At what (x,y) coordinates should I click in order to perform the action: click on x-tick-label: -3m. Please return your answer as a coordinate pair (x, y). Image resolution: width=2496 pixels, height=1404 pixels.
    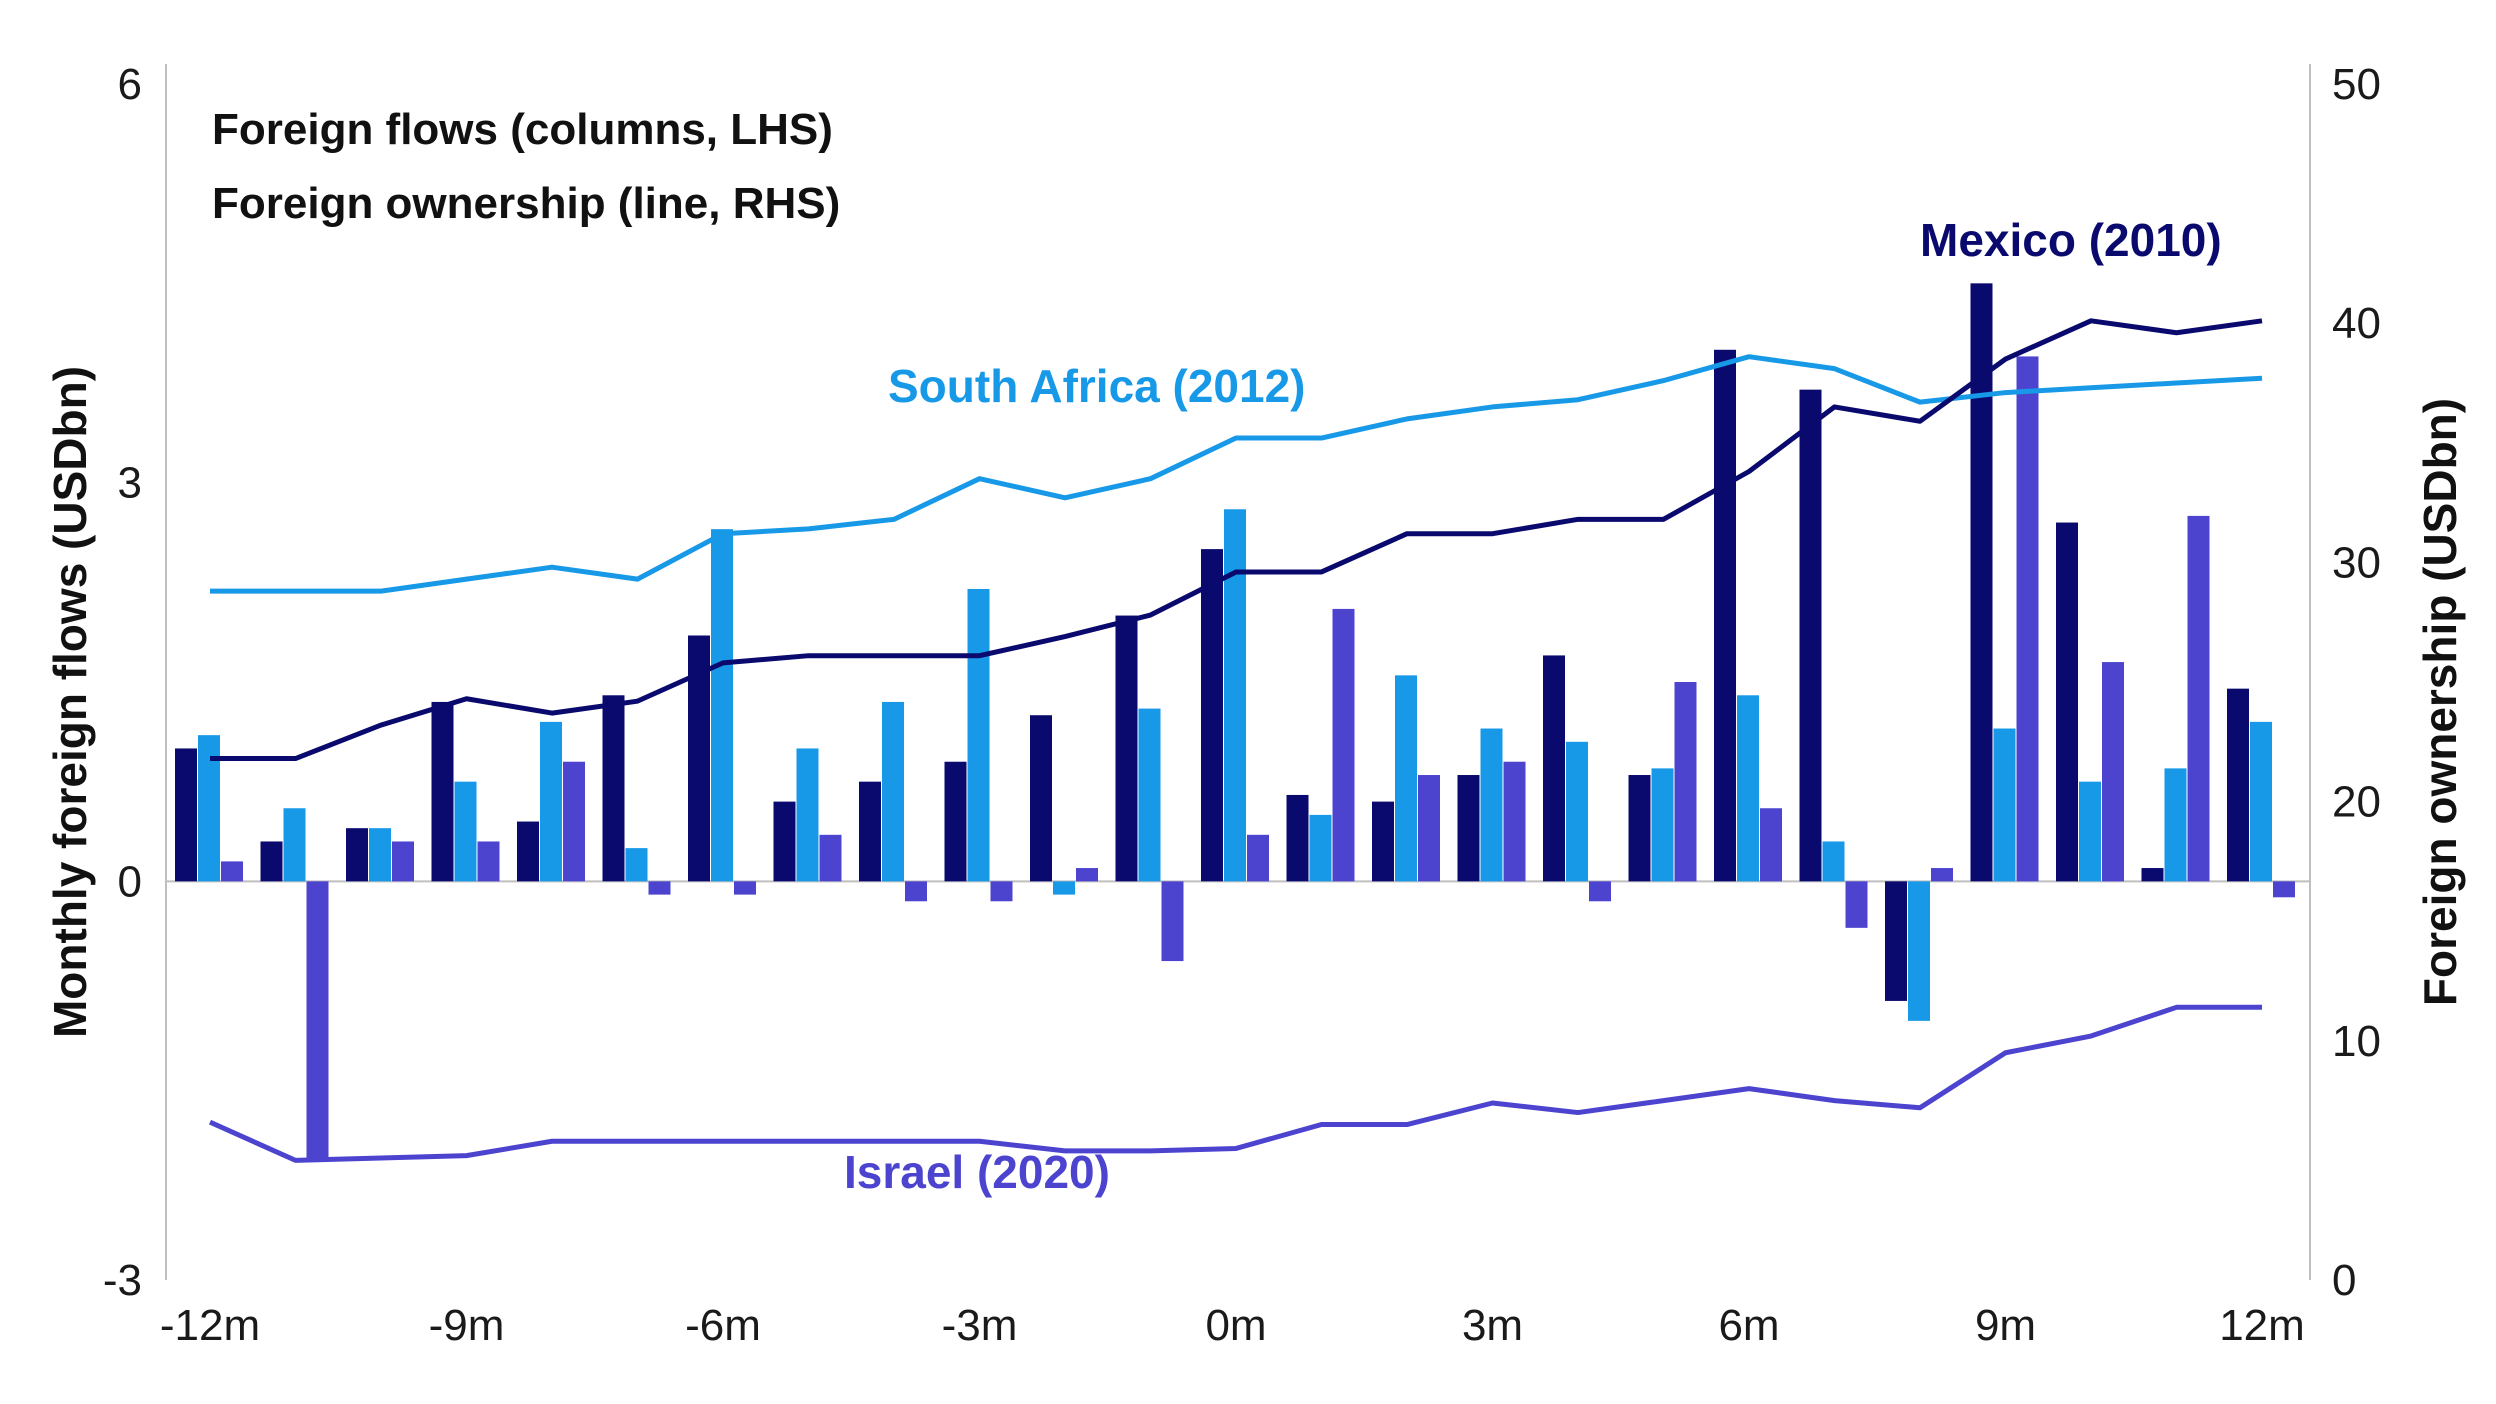
    Looking at the image, I should click on (980, 1325).